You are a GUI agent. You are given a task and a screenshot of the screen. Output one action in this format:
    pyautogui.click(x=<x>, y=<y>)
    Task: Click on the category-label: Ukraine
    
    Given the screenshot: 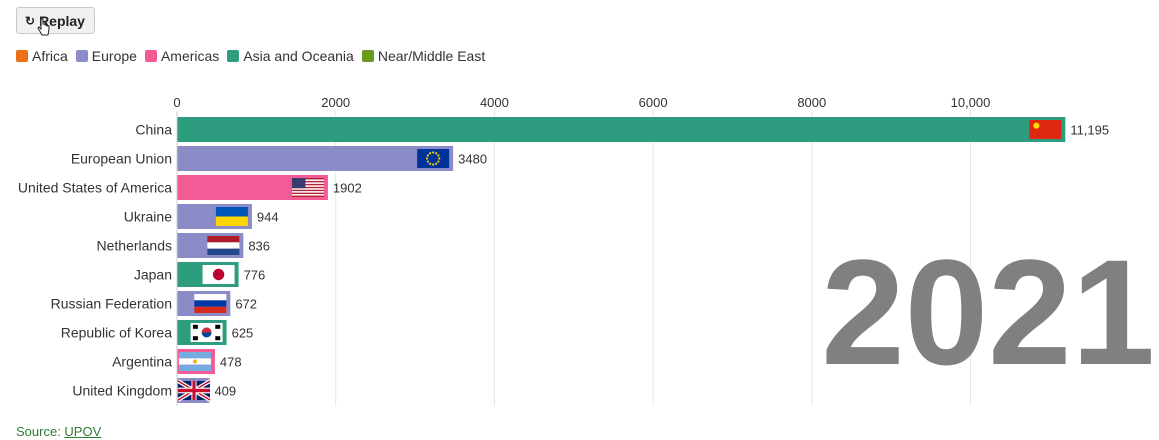 What is the action you would take?
    pyautogui.click(x=148, y=217)
    